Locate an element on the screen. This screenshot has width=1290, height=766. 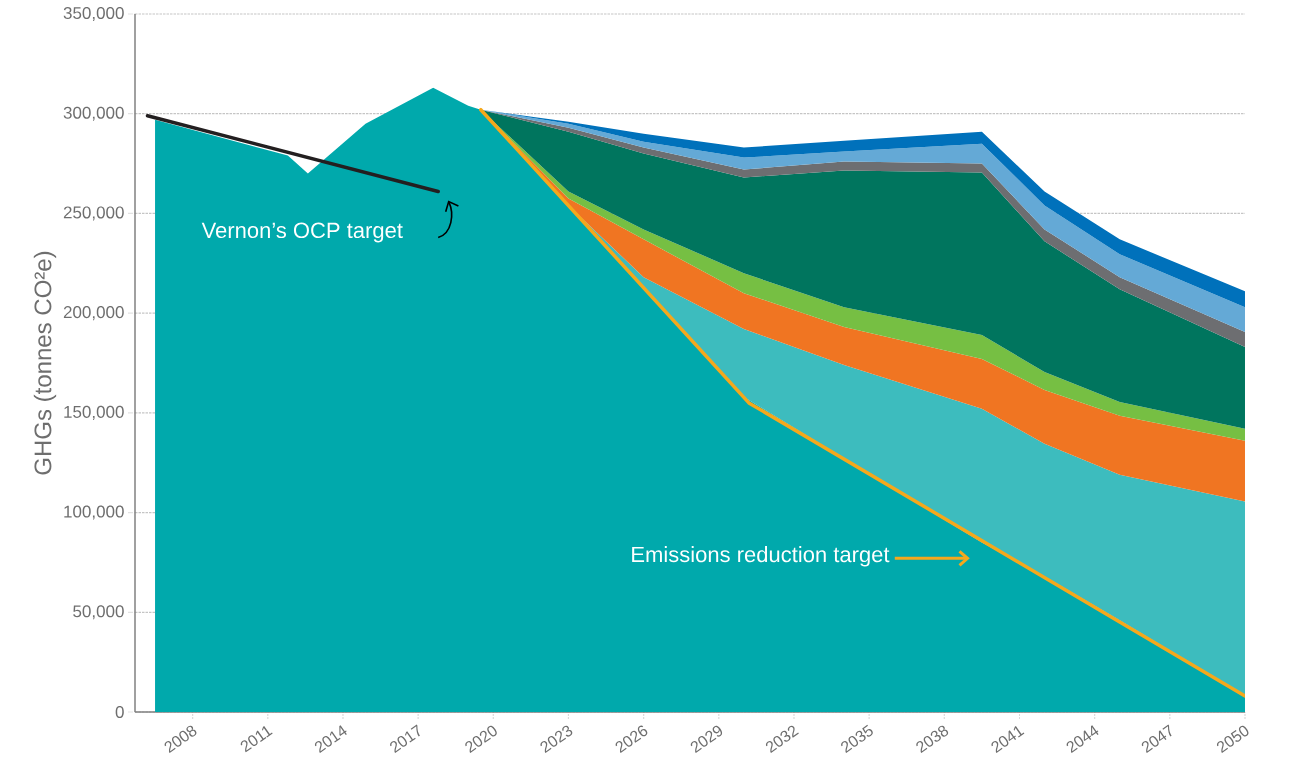
y-tick-label: 300,000 is located at coordinates (93, 113).